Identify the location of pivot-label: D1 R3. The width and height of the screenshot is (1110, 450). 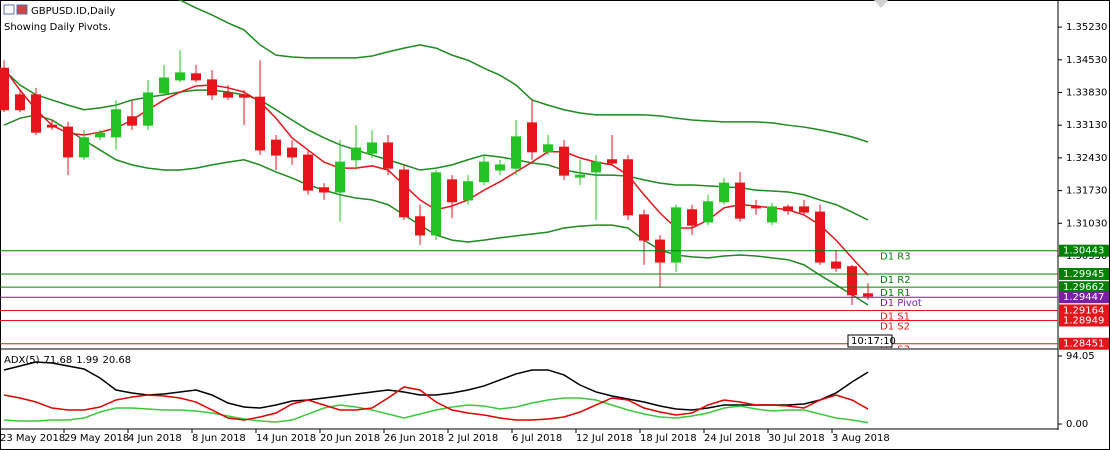
(895, 257).